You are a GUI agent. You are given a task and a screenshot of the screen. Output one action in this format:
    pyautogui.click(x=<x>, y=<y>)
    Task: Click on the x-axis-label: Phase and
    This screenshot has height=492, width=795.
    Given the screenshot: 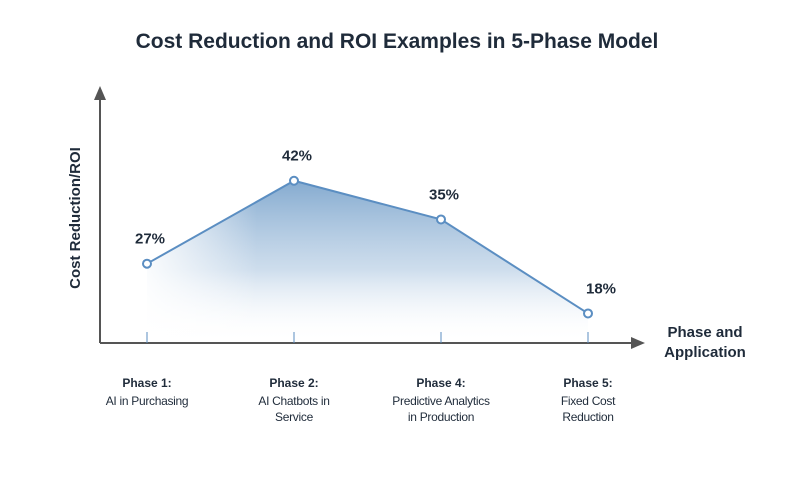 What is the action you would take?
    pyautogui.click(x=704, y=332)
    